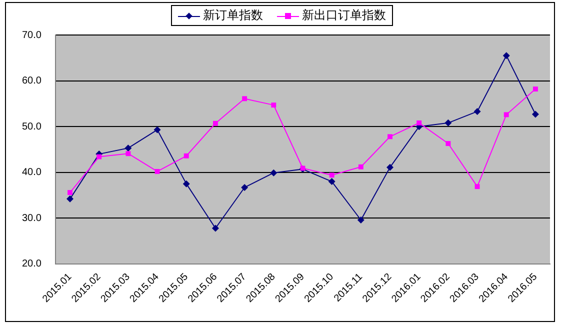 This screenshot has width=564, height=328. Describe the element at coordinates (233, 15) in the screenshot. I see `legend-label: 新订单指数` at that location.